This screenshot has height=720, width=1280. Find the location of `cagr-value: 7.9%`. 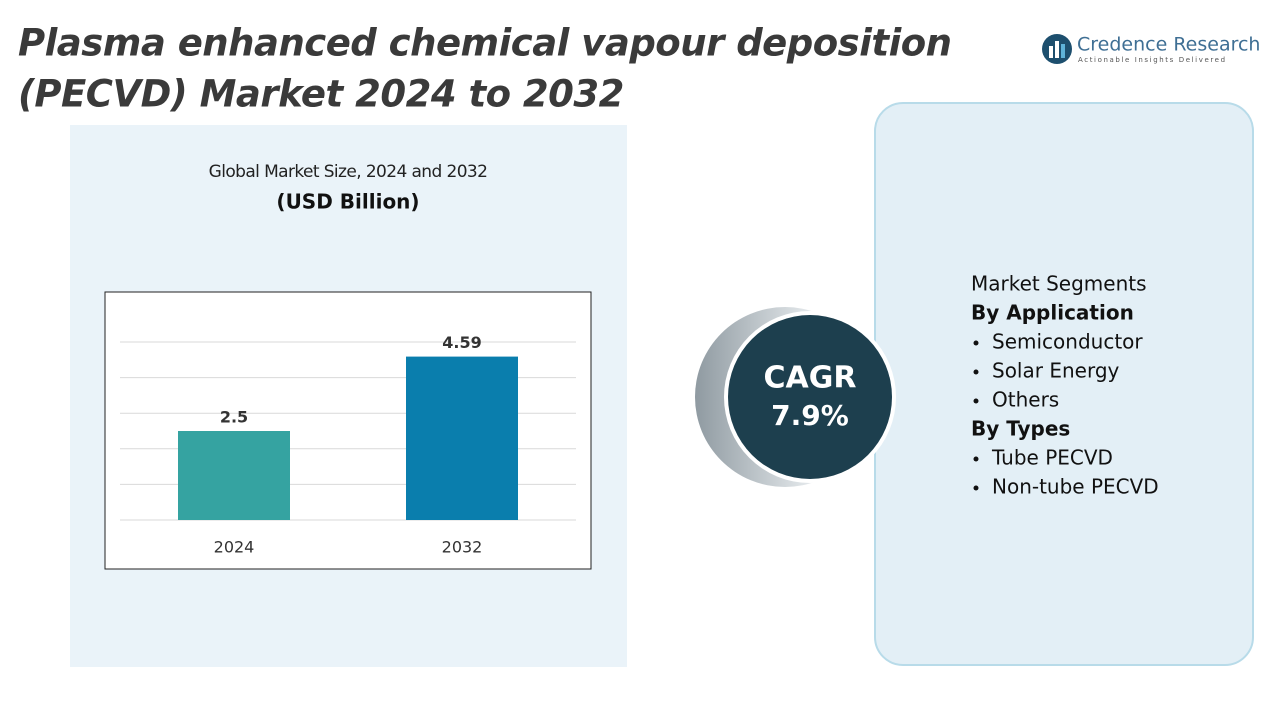

cagr-value: 7.9% is located at coordinates (810, 415).